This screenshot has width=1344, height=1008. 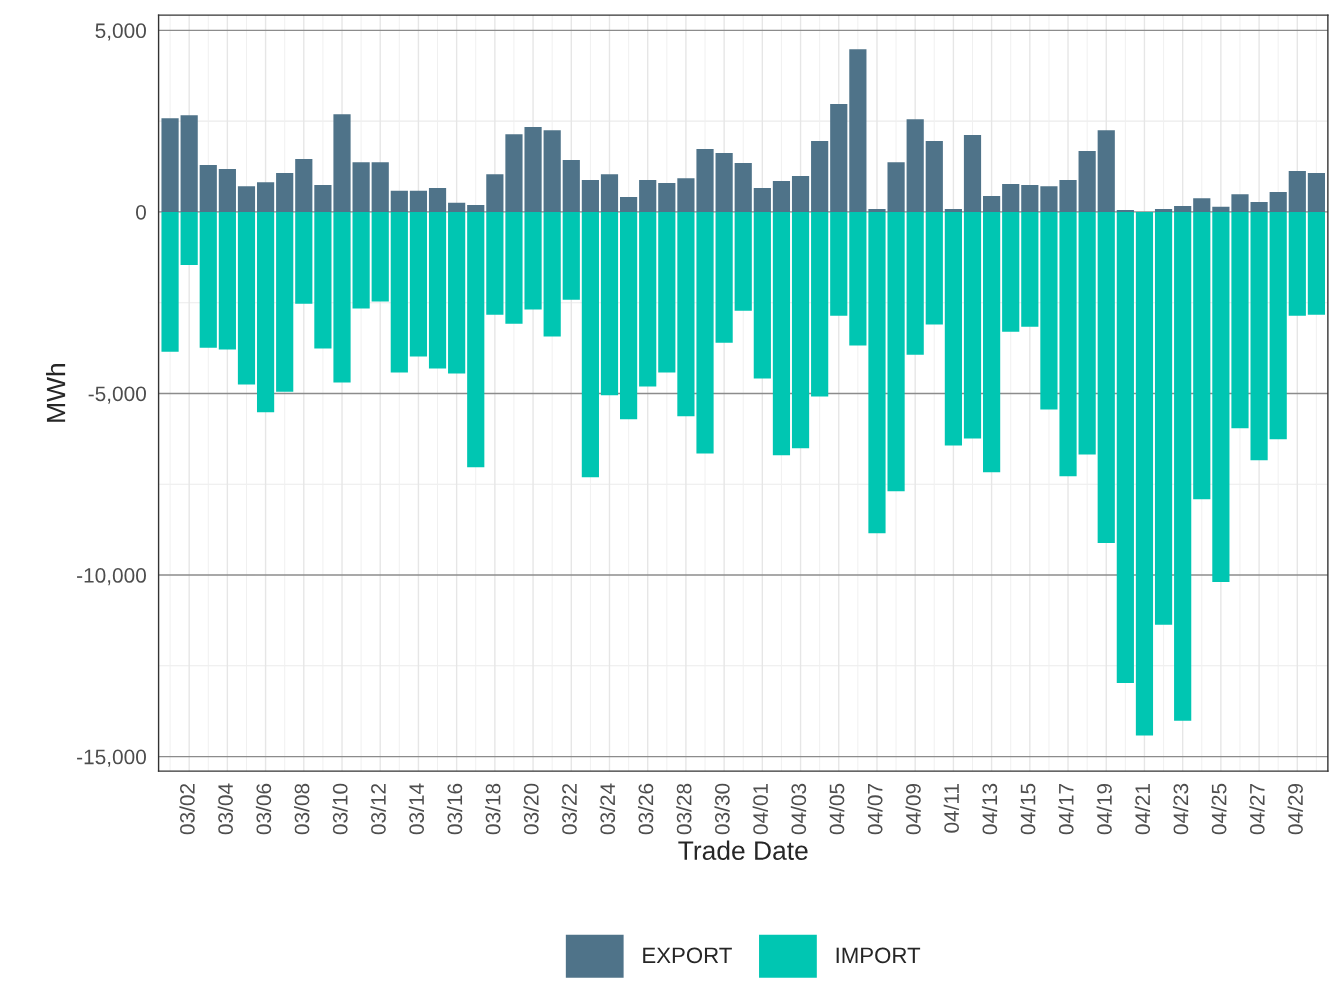 What do you see at coordinates (1142, 809) in the screenshot?
I see `x-tick-label: 04/21` at bounding box center [1142, 809].